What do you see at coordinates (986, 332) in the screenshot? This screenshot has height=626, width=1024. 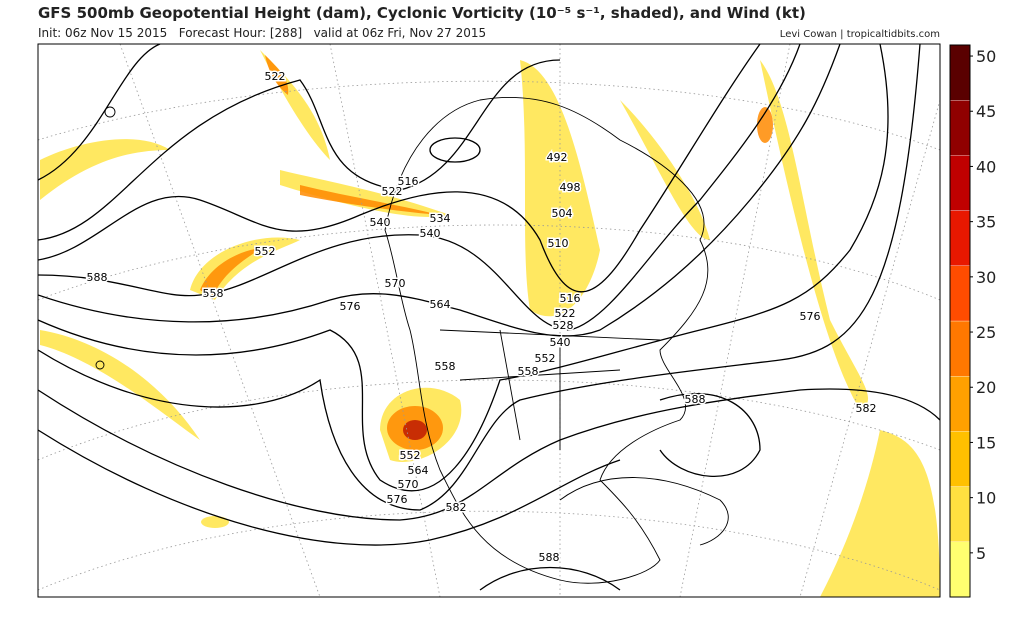 I see `colorbar-tick-label: 25` at bounding box center [986, 332].